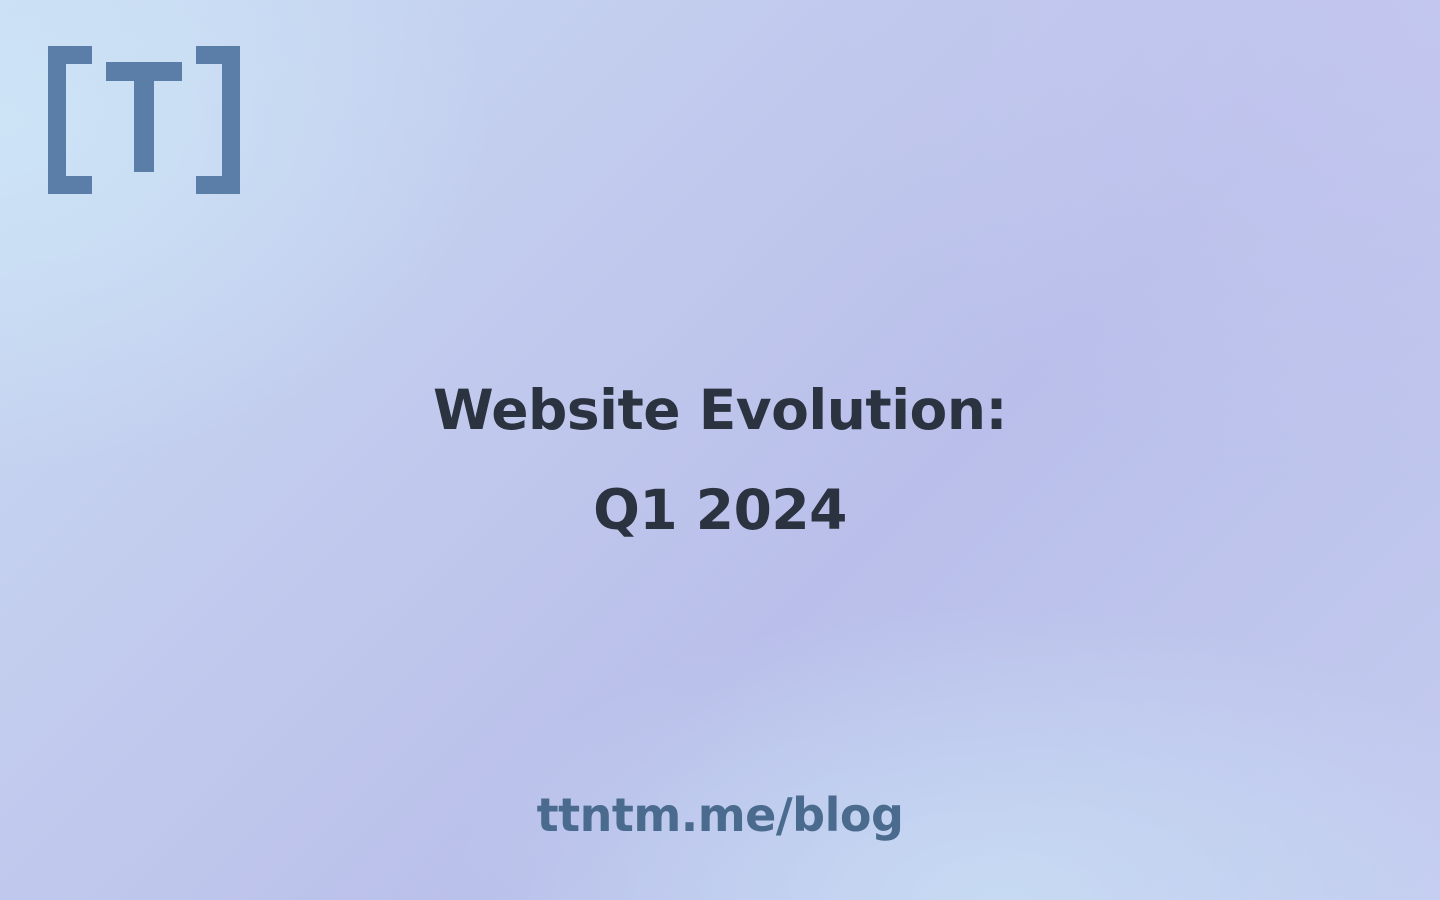 The height and width of the screenshot is (900, 1440). Describe the element at coordinates (720, 510) in the screenshot. I see `title-line-2: Q1 2024` at that location.